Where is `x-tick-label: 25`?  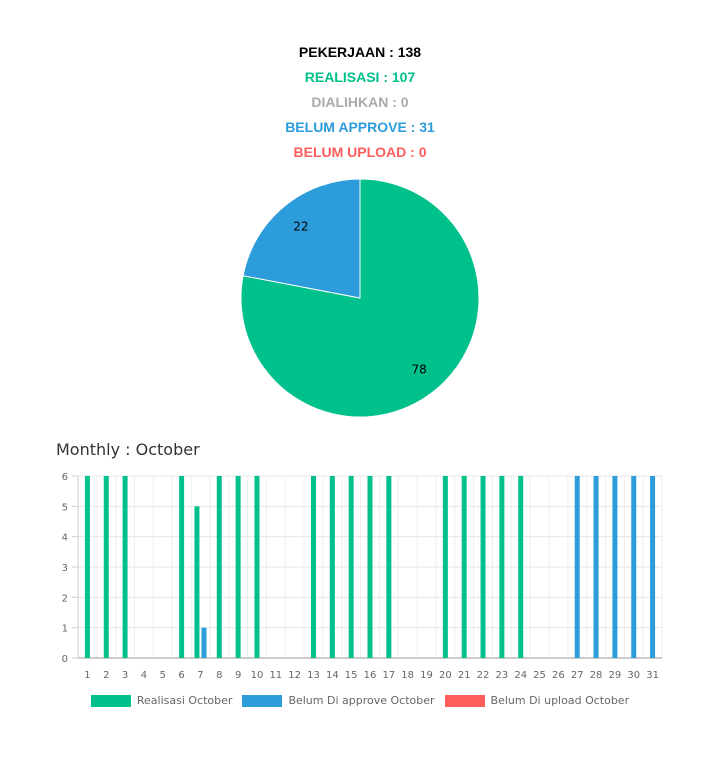 x-tick-label: 25 is located at coordinates (539, 675).